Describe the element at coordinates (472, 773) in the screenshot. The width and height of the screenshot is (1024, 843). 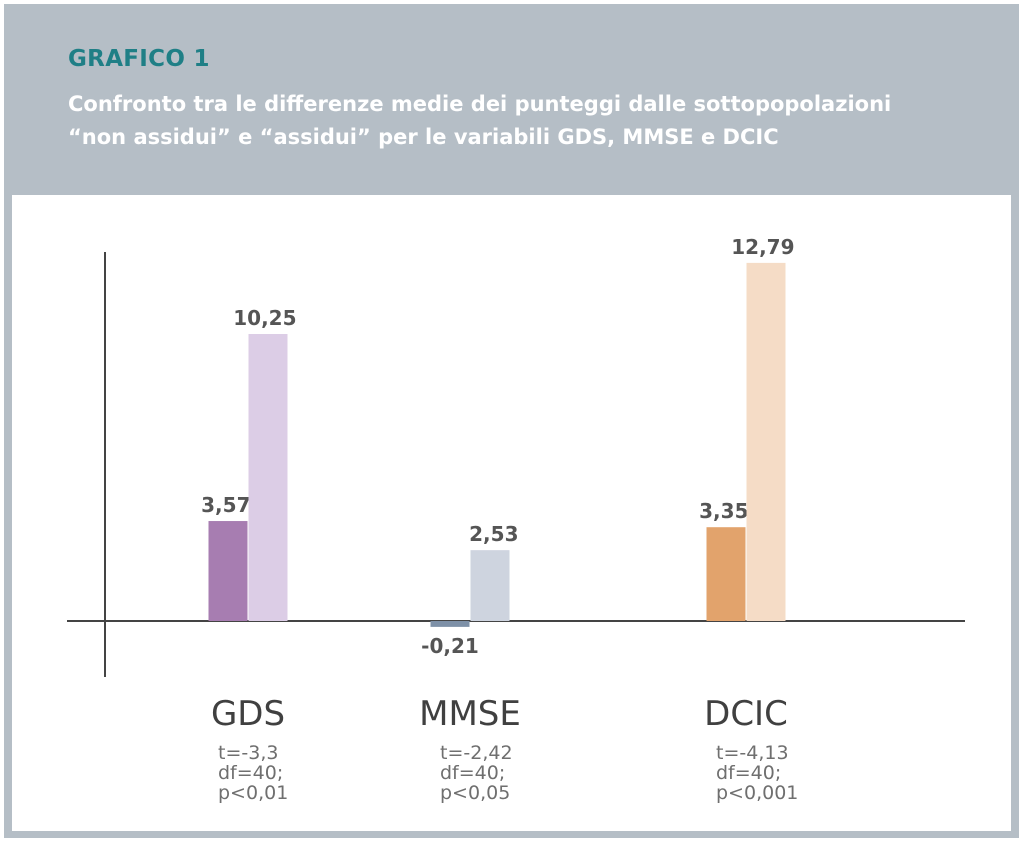
I see `stat-mmse-1: df=40;` at that location.